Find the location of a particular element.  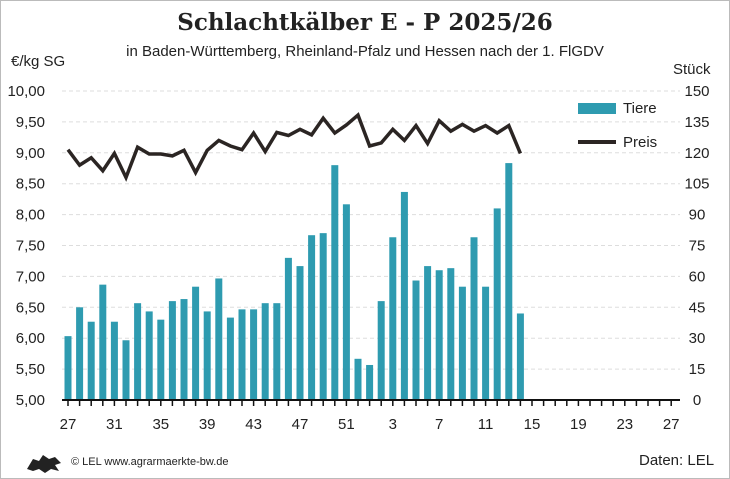

x-tick-label: 31 is located at coordinates (114, 424).